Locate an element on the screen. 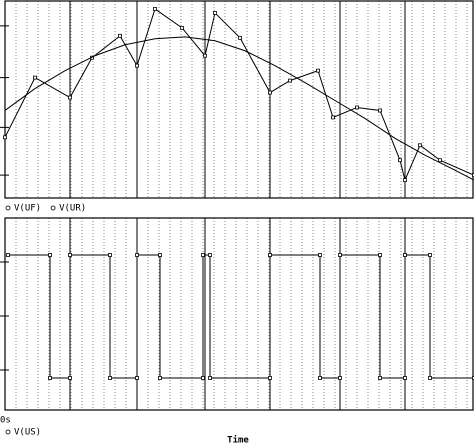 The height and width of the screenshot is (445, 474). x-tick-label: 0s is located at coordinates (5, 421).